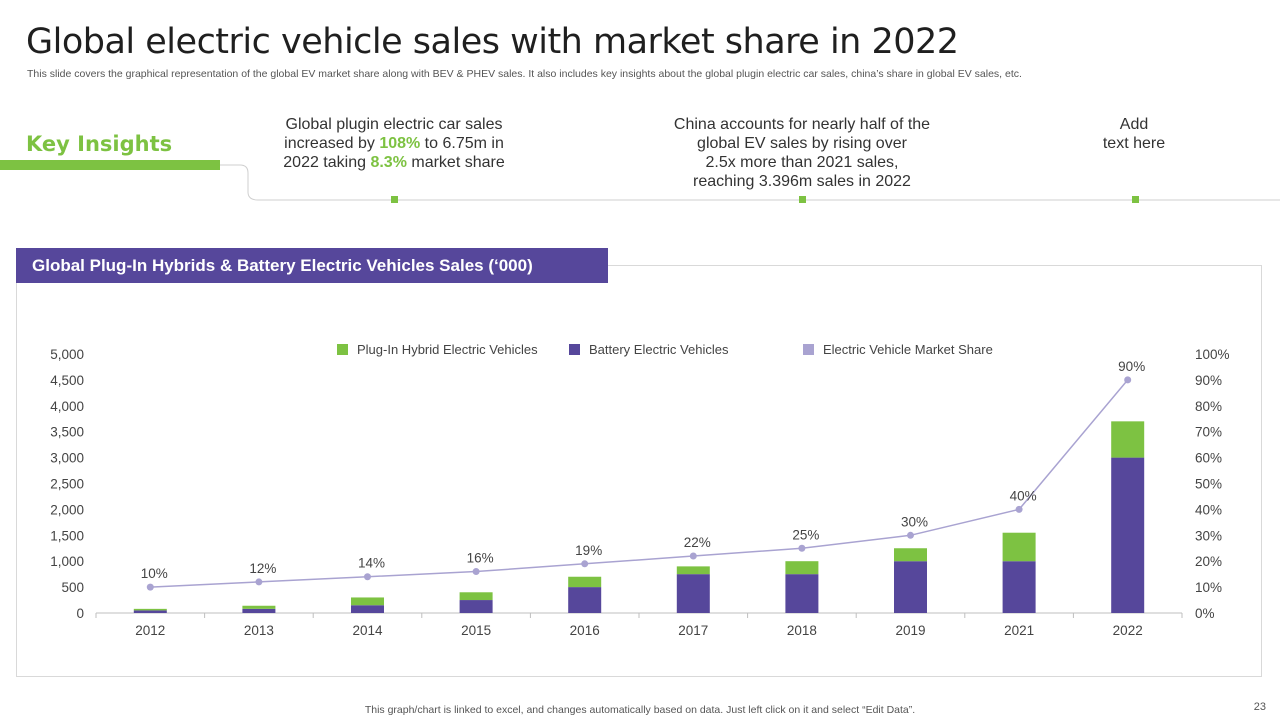 The width and height of the screenshot is (1280, 720). Describe the element at coordinates (802, 143) in the screenshot. I see `insight-2-line2: global EV sales by rising over` at that location.